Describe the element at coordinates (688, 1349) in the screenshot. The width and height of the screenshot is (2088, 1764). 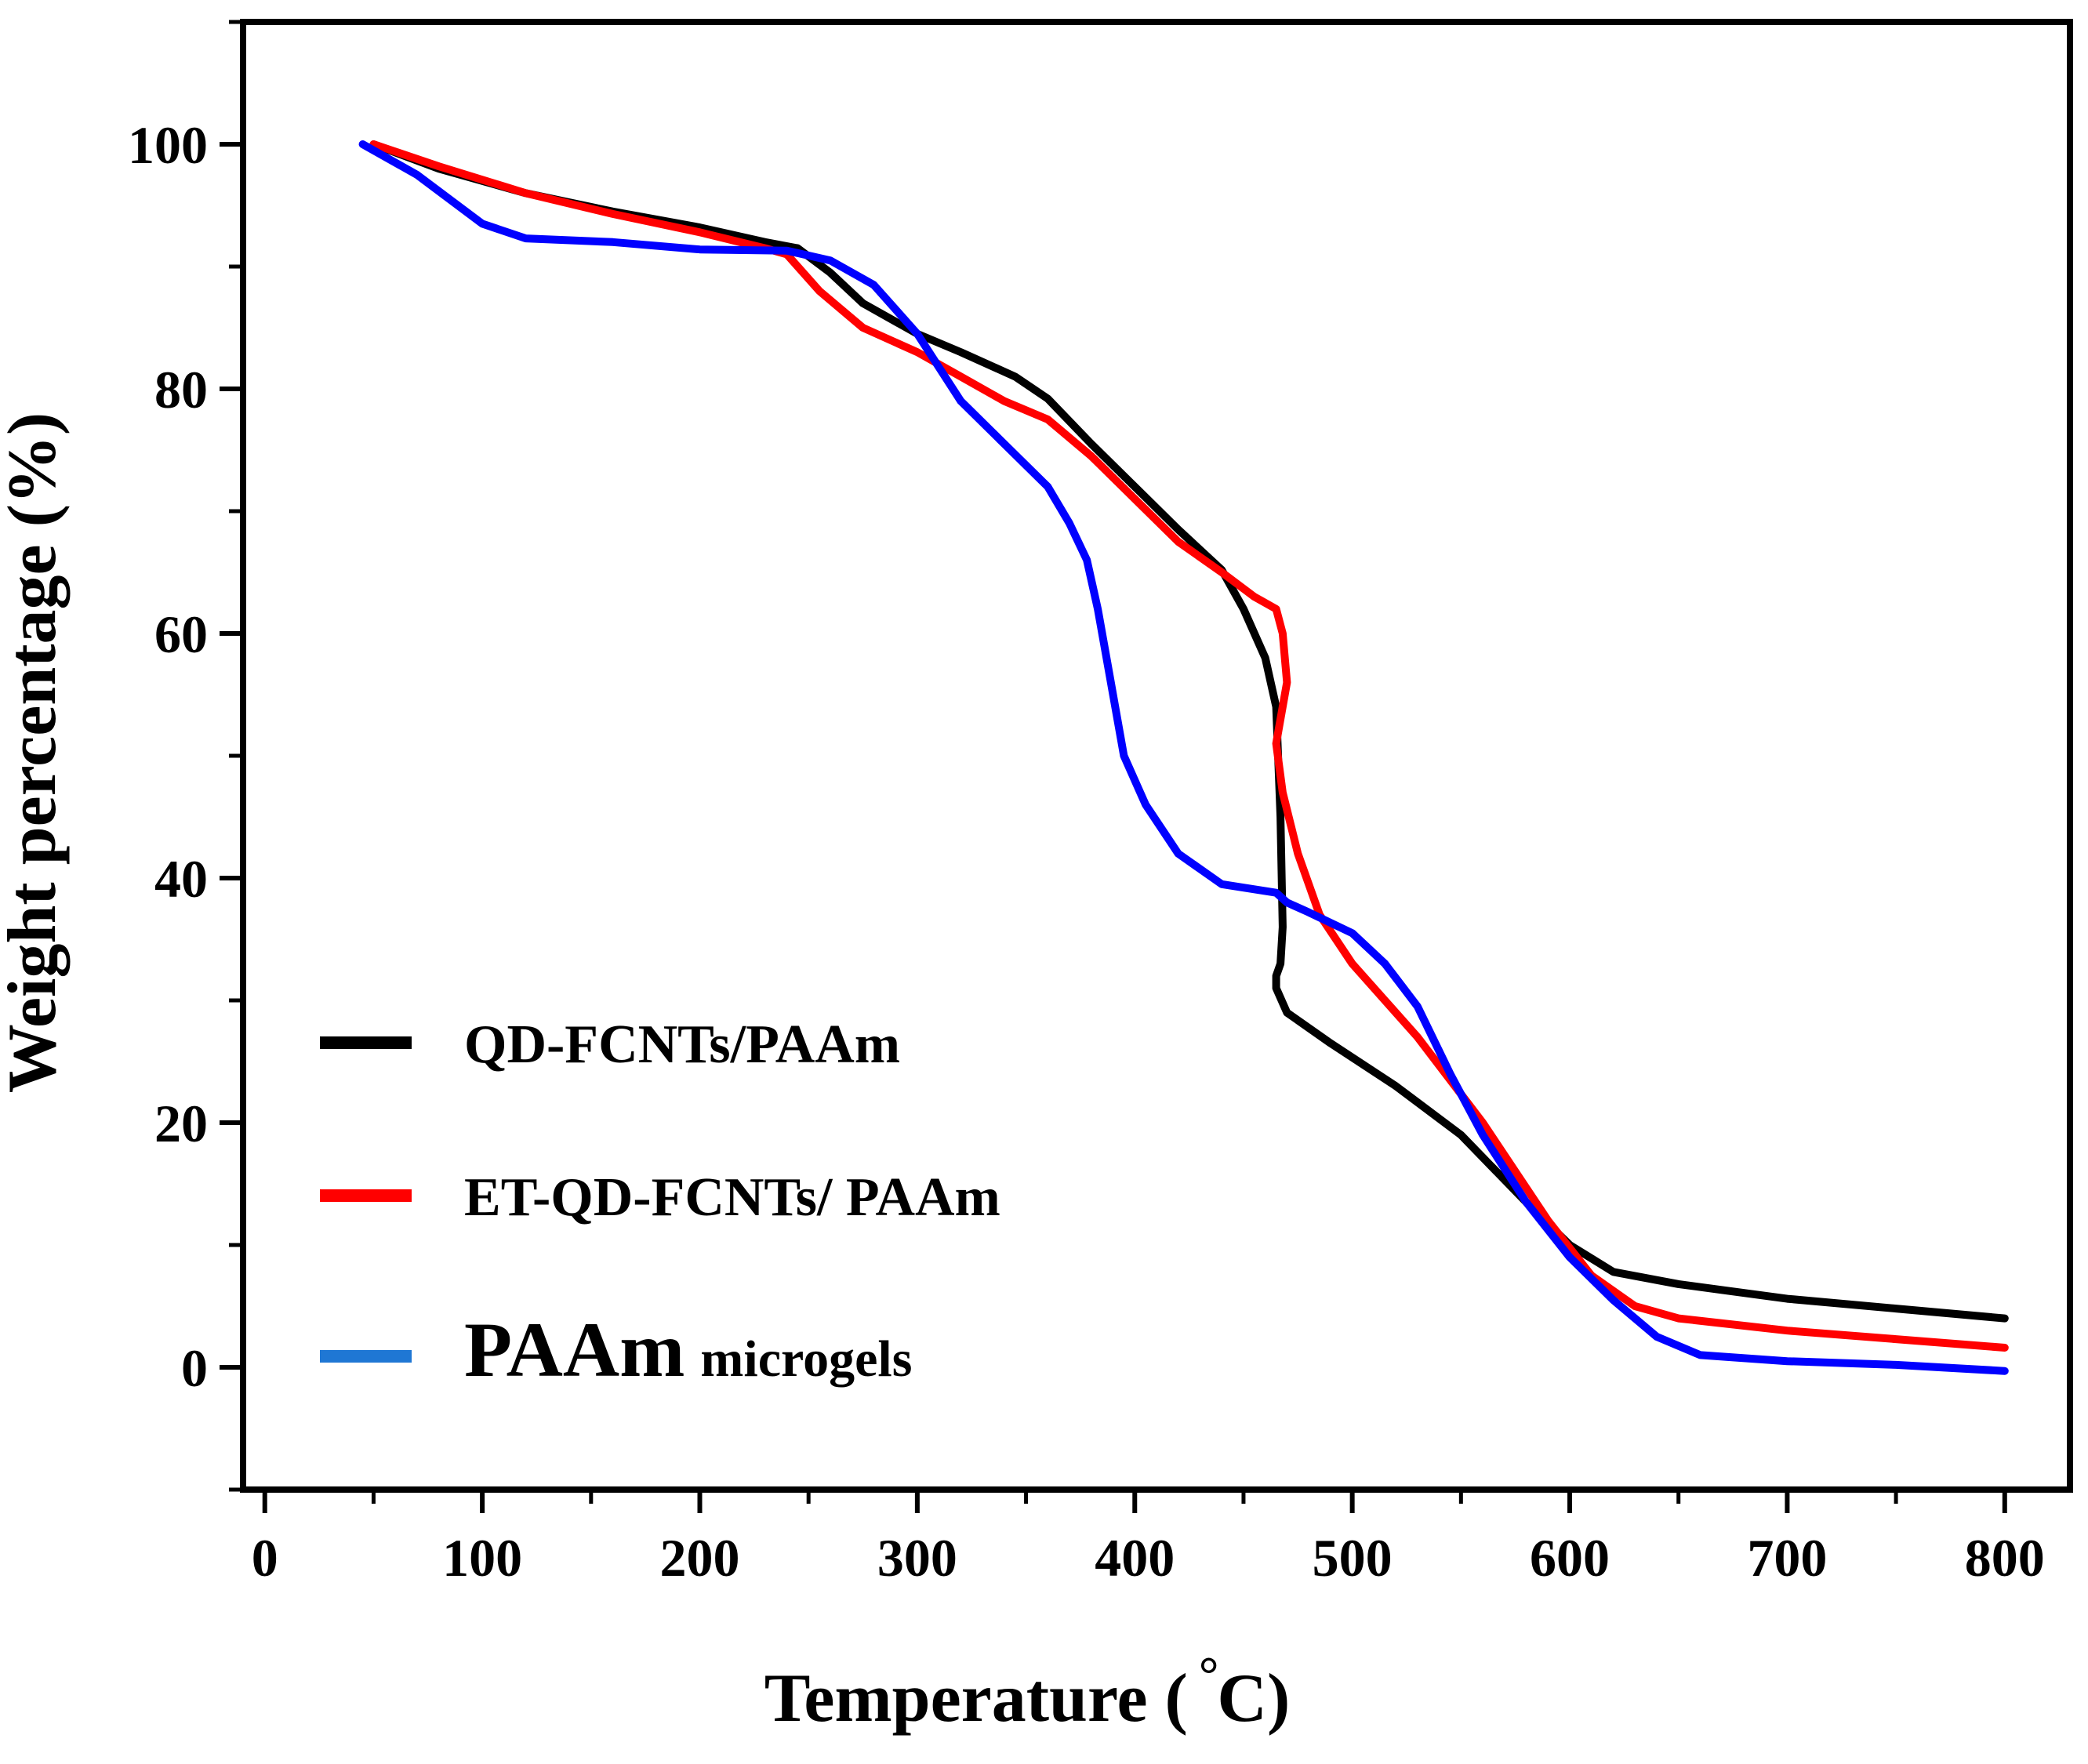
I see `legend-label: PAAm microgels` at that location.